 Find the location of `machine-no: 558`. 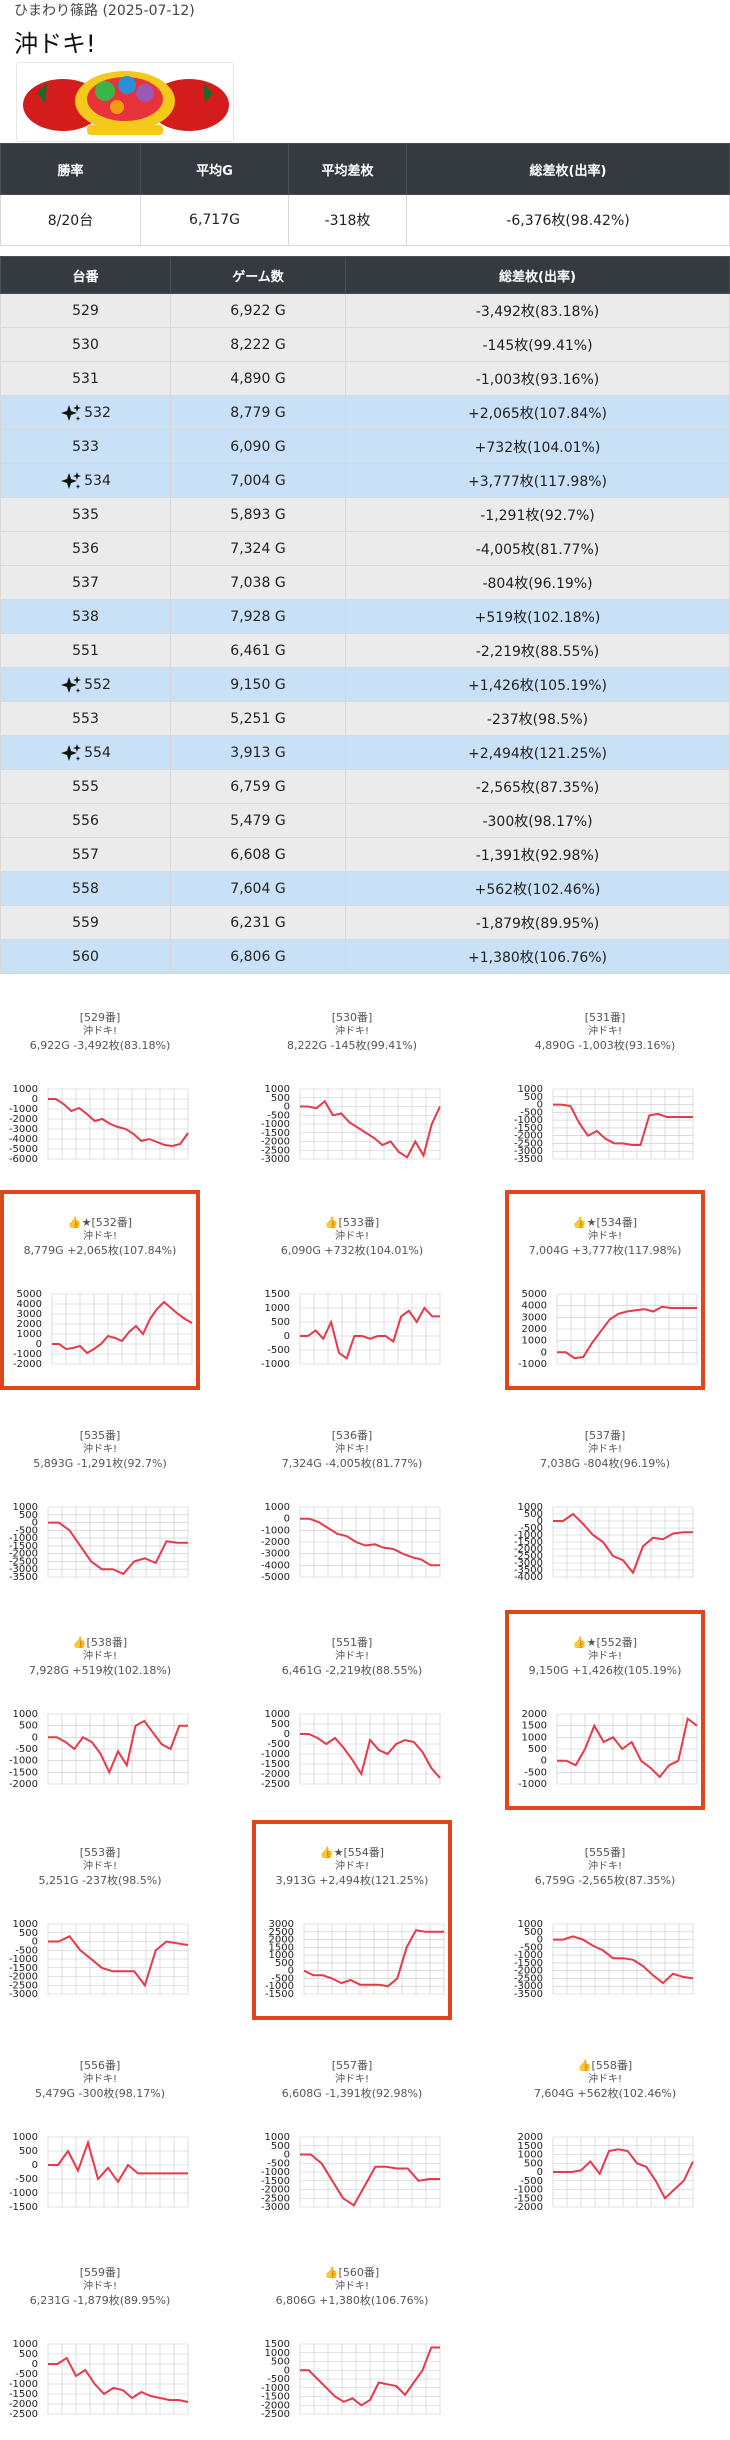

machine-no: 558 is located at coordinates (85, 888).